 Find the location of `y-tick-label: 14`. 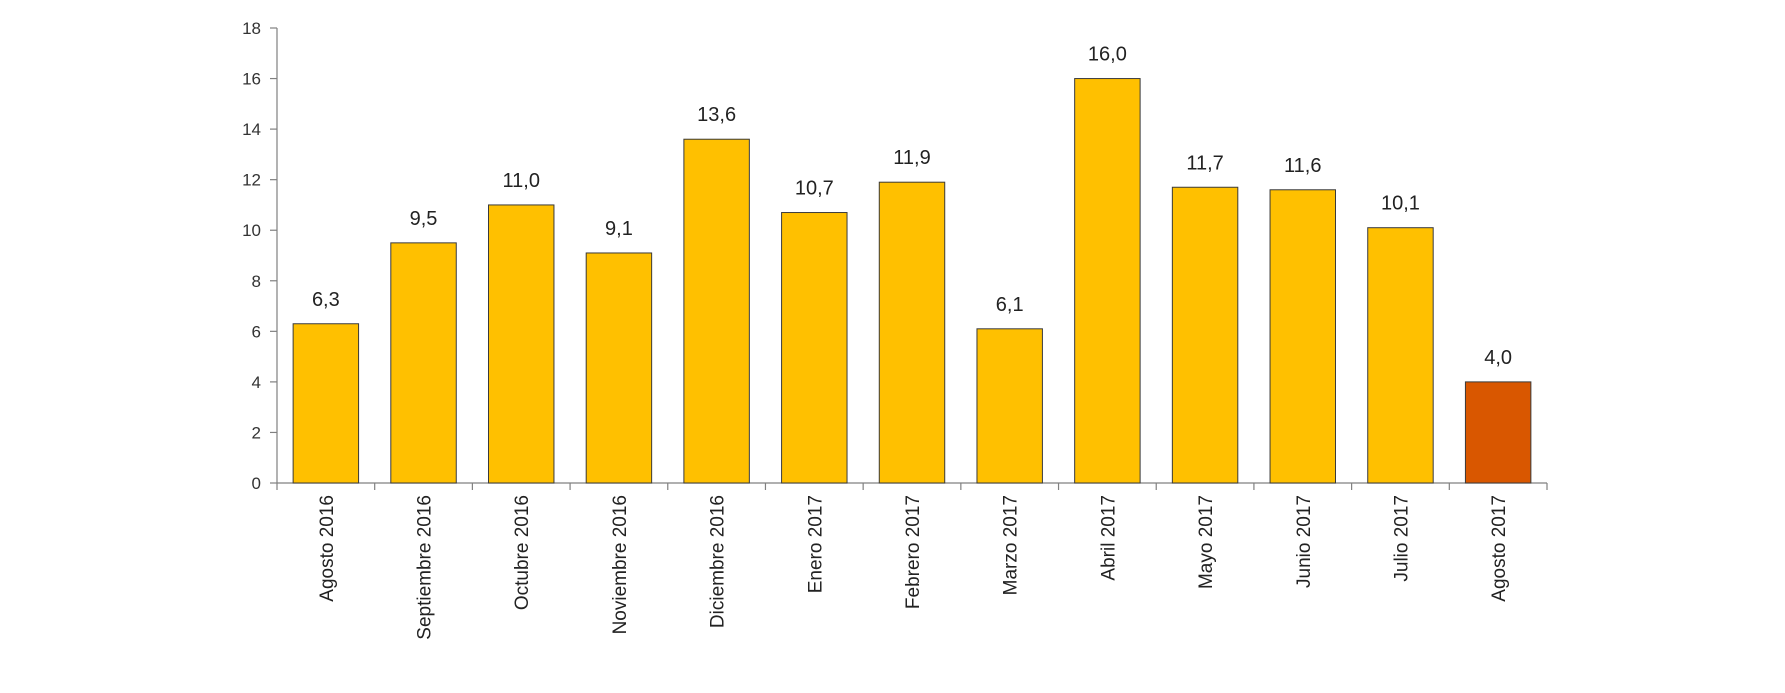

y-tick-label: 14 is located at coordinates (251, 129).